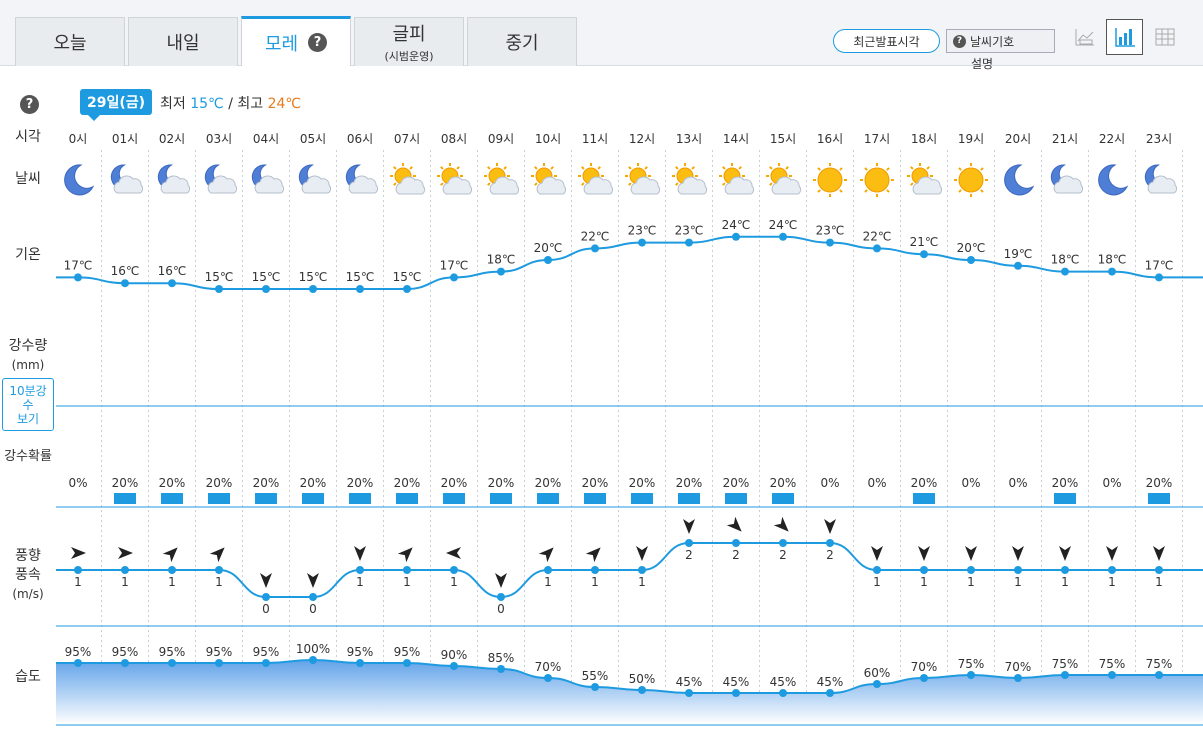 The image size is (1203, 731). I want to click on rain-10min-button: 10분강 수 보기, so click(28, 404).